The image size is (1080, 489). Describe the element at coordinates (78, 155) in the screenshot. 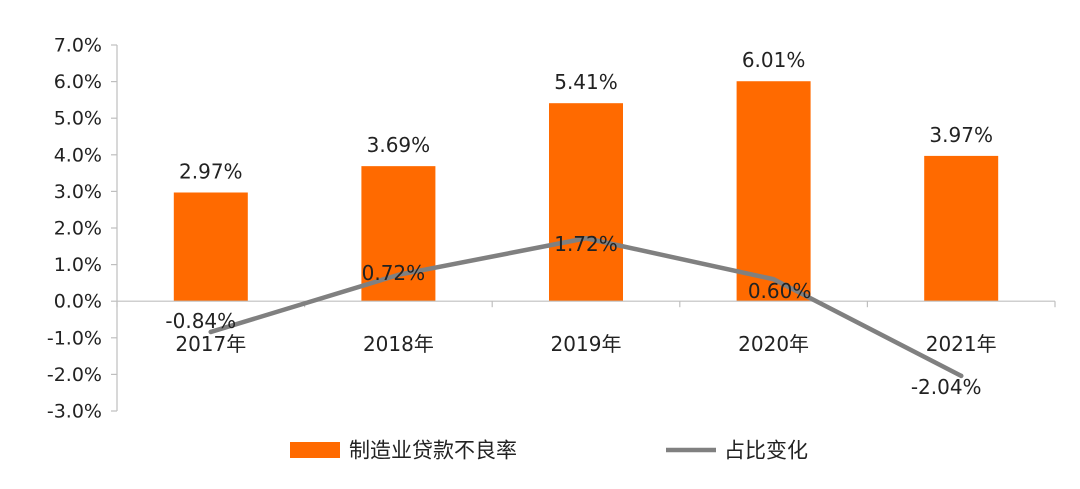

I see `y-tick-label: 4.0%` at that location.